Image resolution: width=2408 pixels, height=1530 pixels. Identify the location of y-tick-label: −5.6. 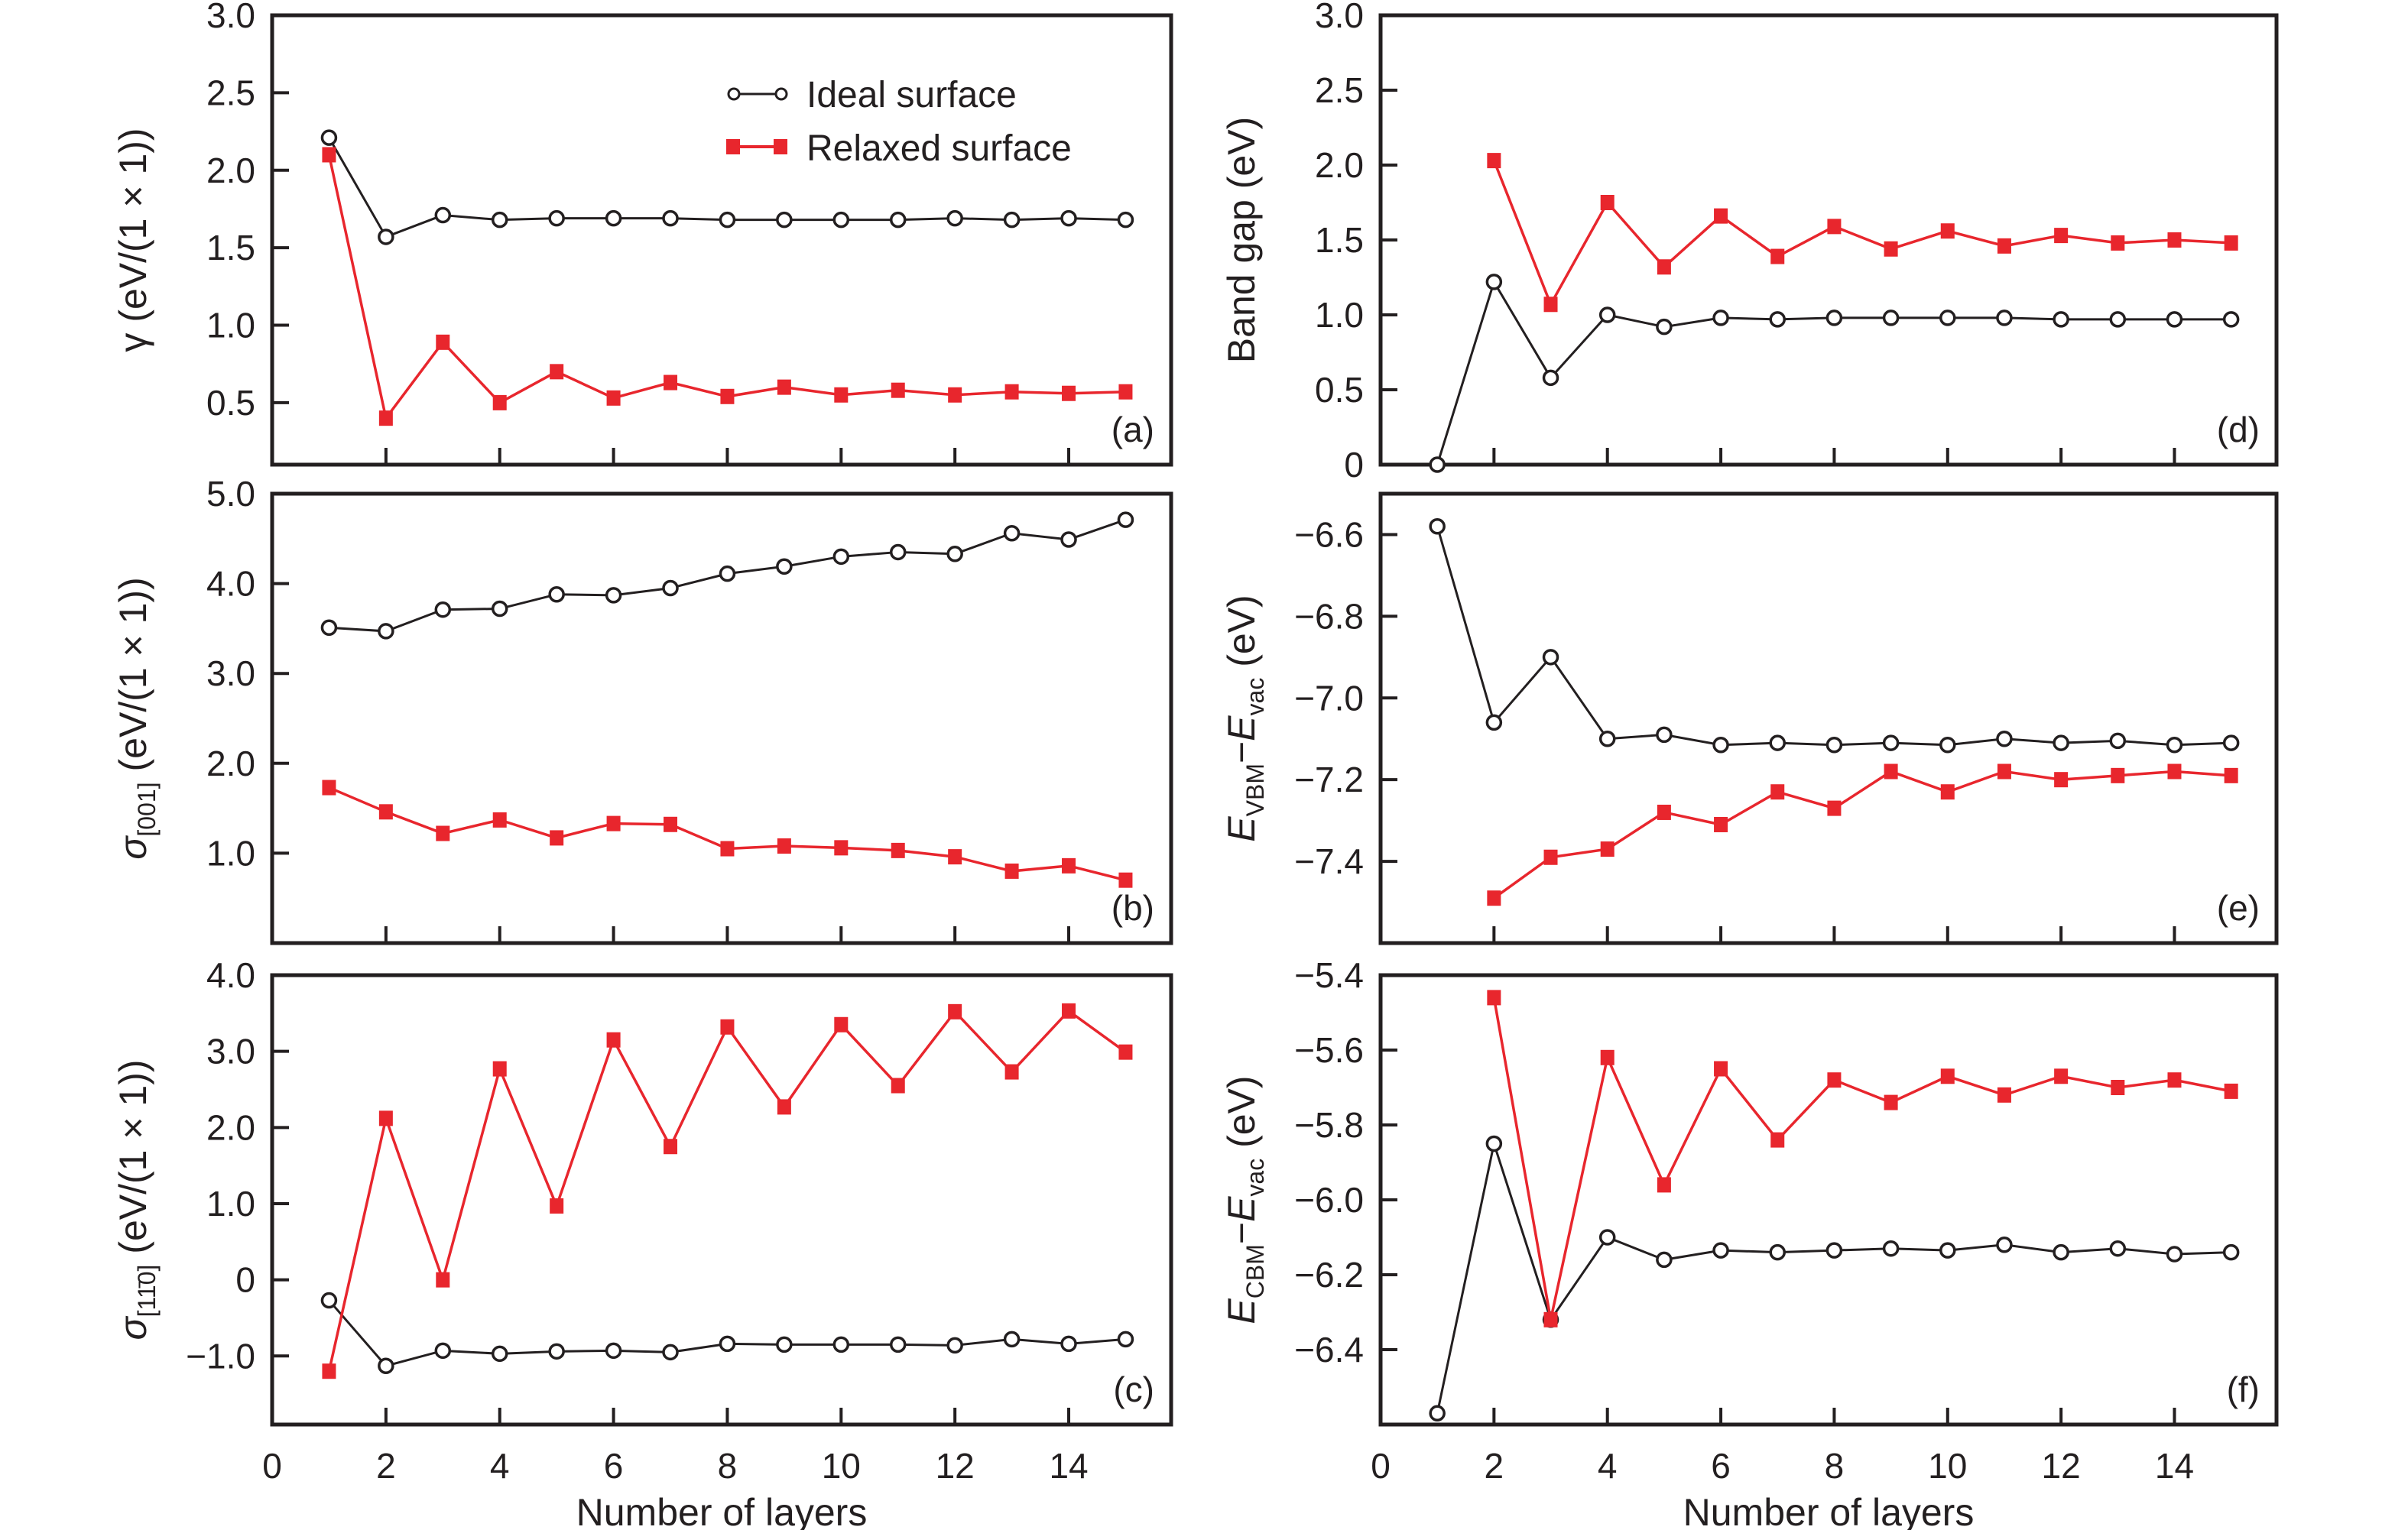
(1329, 1050).